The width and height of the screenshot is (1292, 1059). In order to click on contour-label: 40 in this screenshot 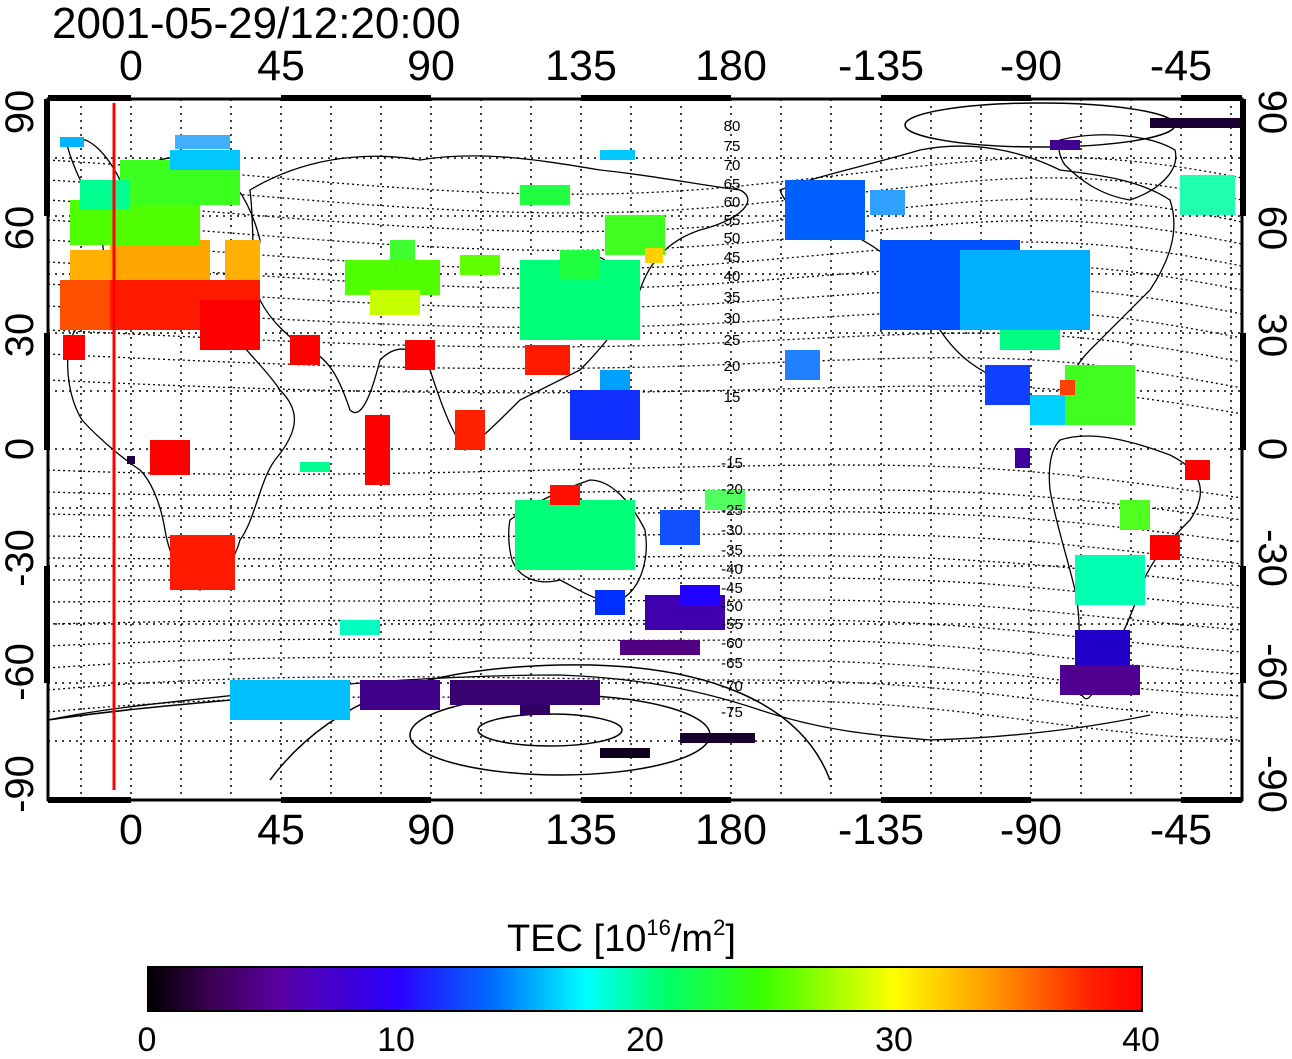, I will do `click(732, 276)`.